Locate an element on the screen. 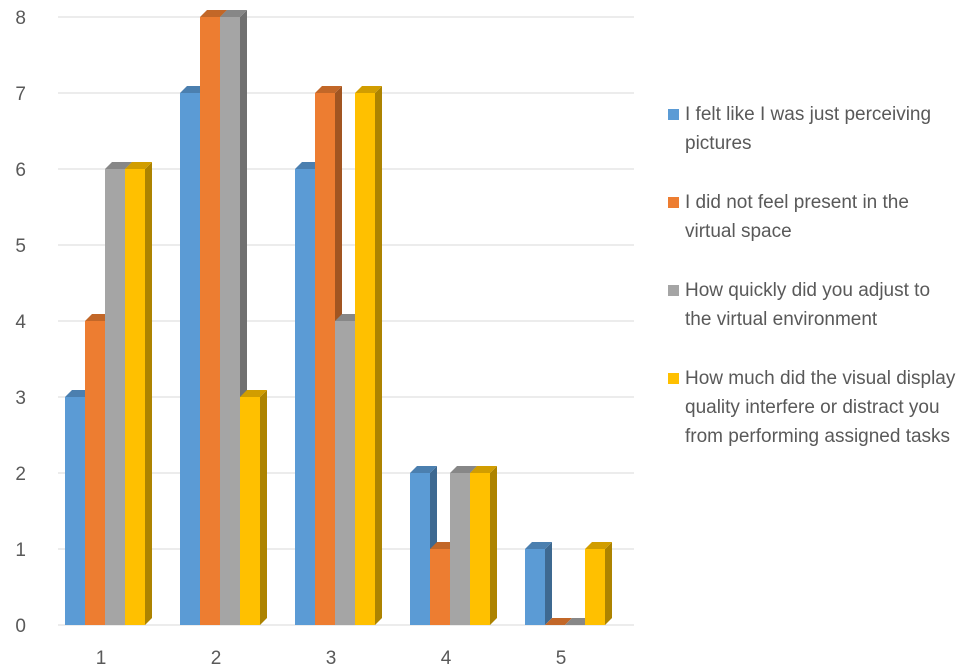  y-tick-label: 6 is located at coordinates (20, 170).